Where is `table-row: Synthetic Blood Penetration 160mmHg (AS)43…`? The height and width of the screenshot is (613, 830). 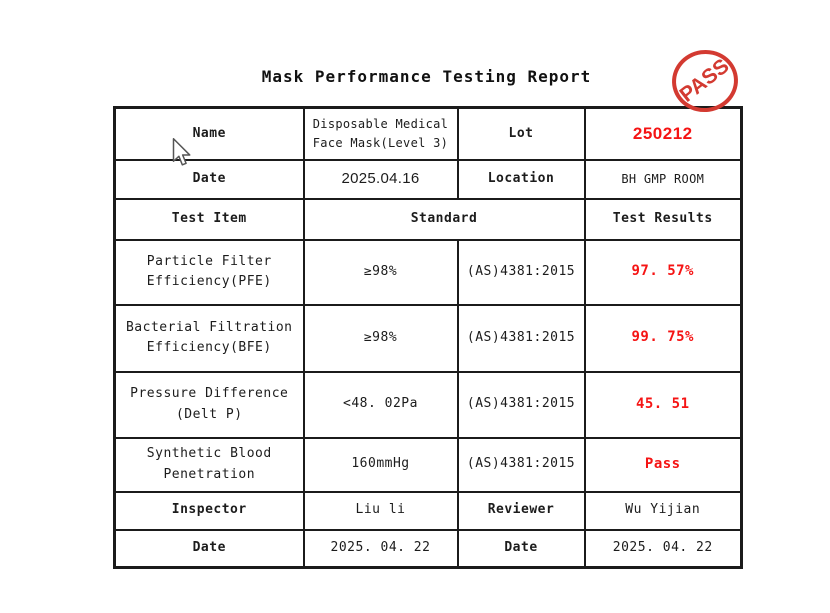 table-row: Synthetic Blood Penetration 160mmHg (AS)43… is located at coordinates (428, 464).